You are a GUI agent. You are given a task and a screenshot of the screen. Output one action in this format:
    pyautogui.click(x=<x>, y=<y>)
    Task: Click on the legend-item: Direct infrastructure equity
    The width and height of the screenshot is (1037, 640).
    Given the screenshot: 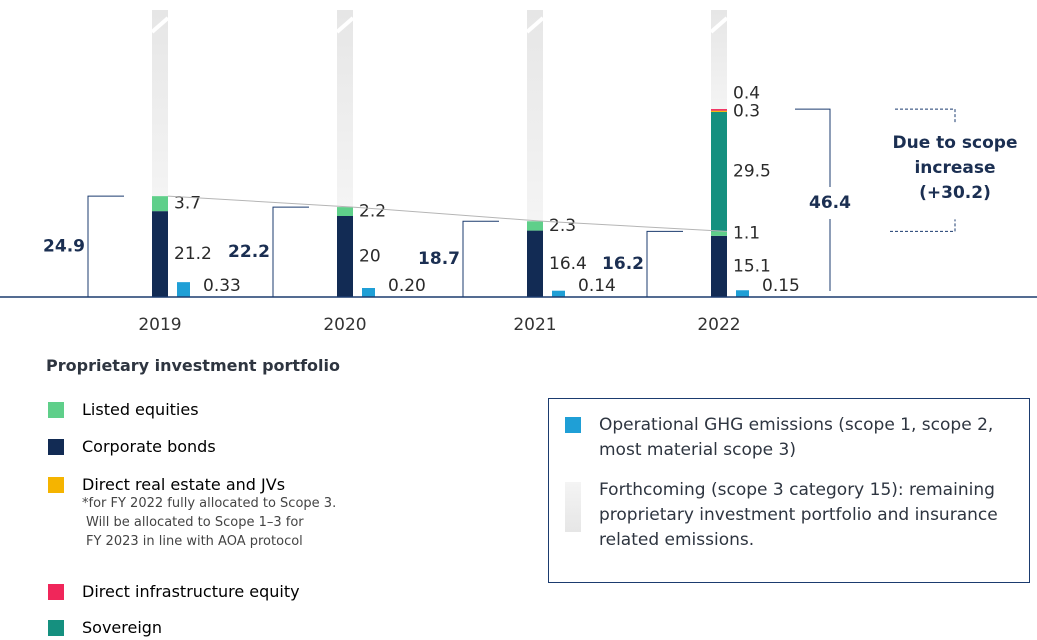 What is the action you would take?
    pyautogui.click(x=174, y=591)
    